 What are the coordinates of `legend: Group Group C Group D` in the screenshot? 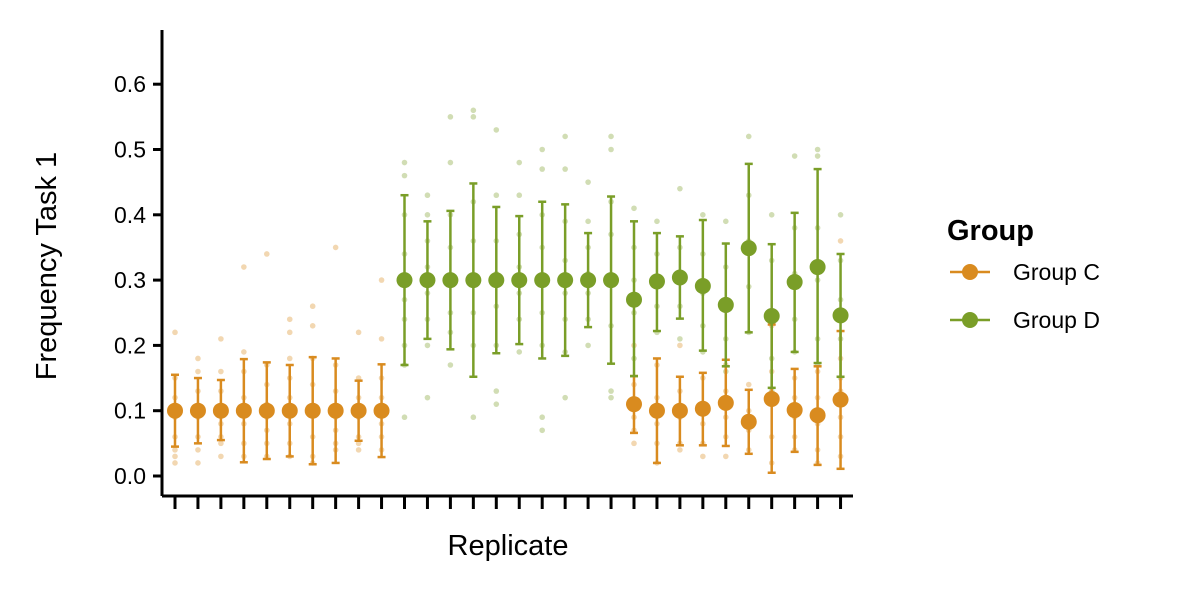 It's located at (1023, 274).